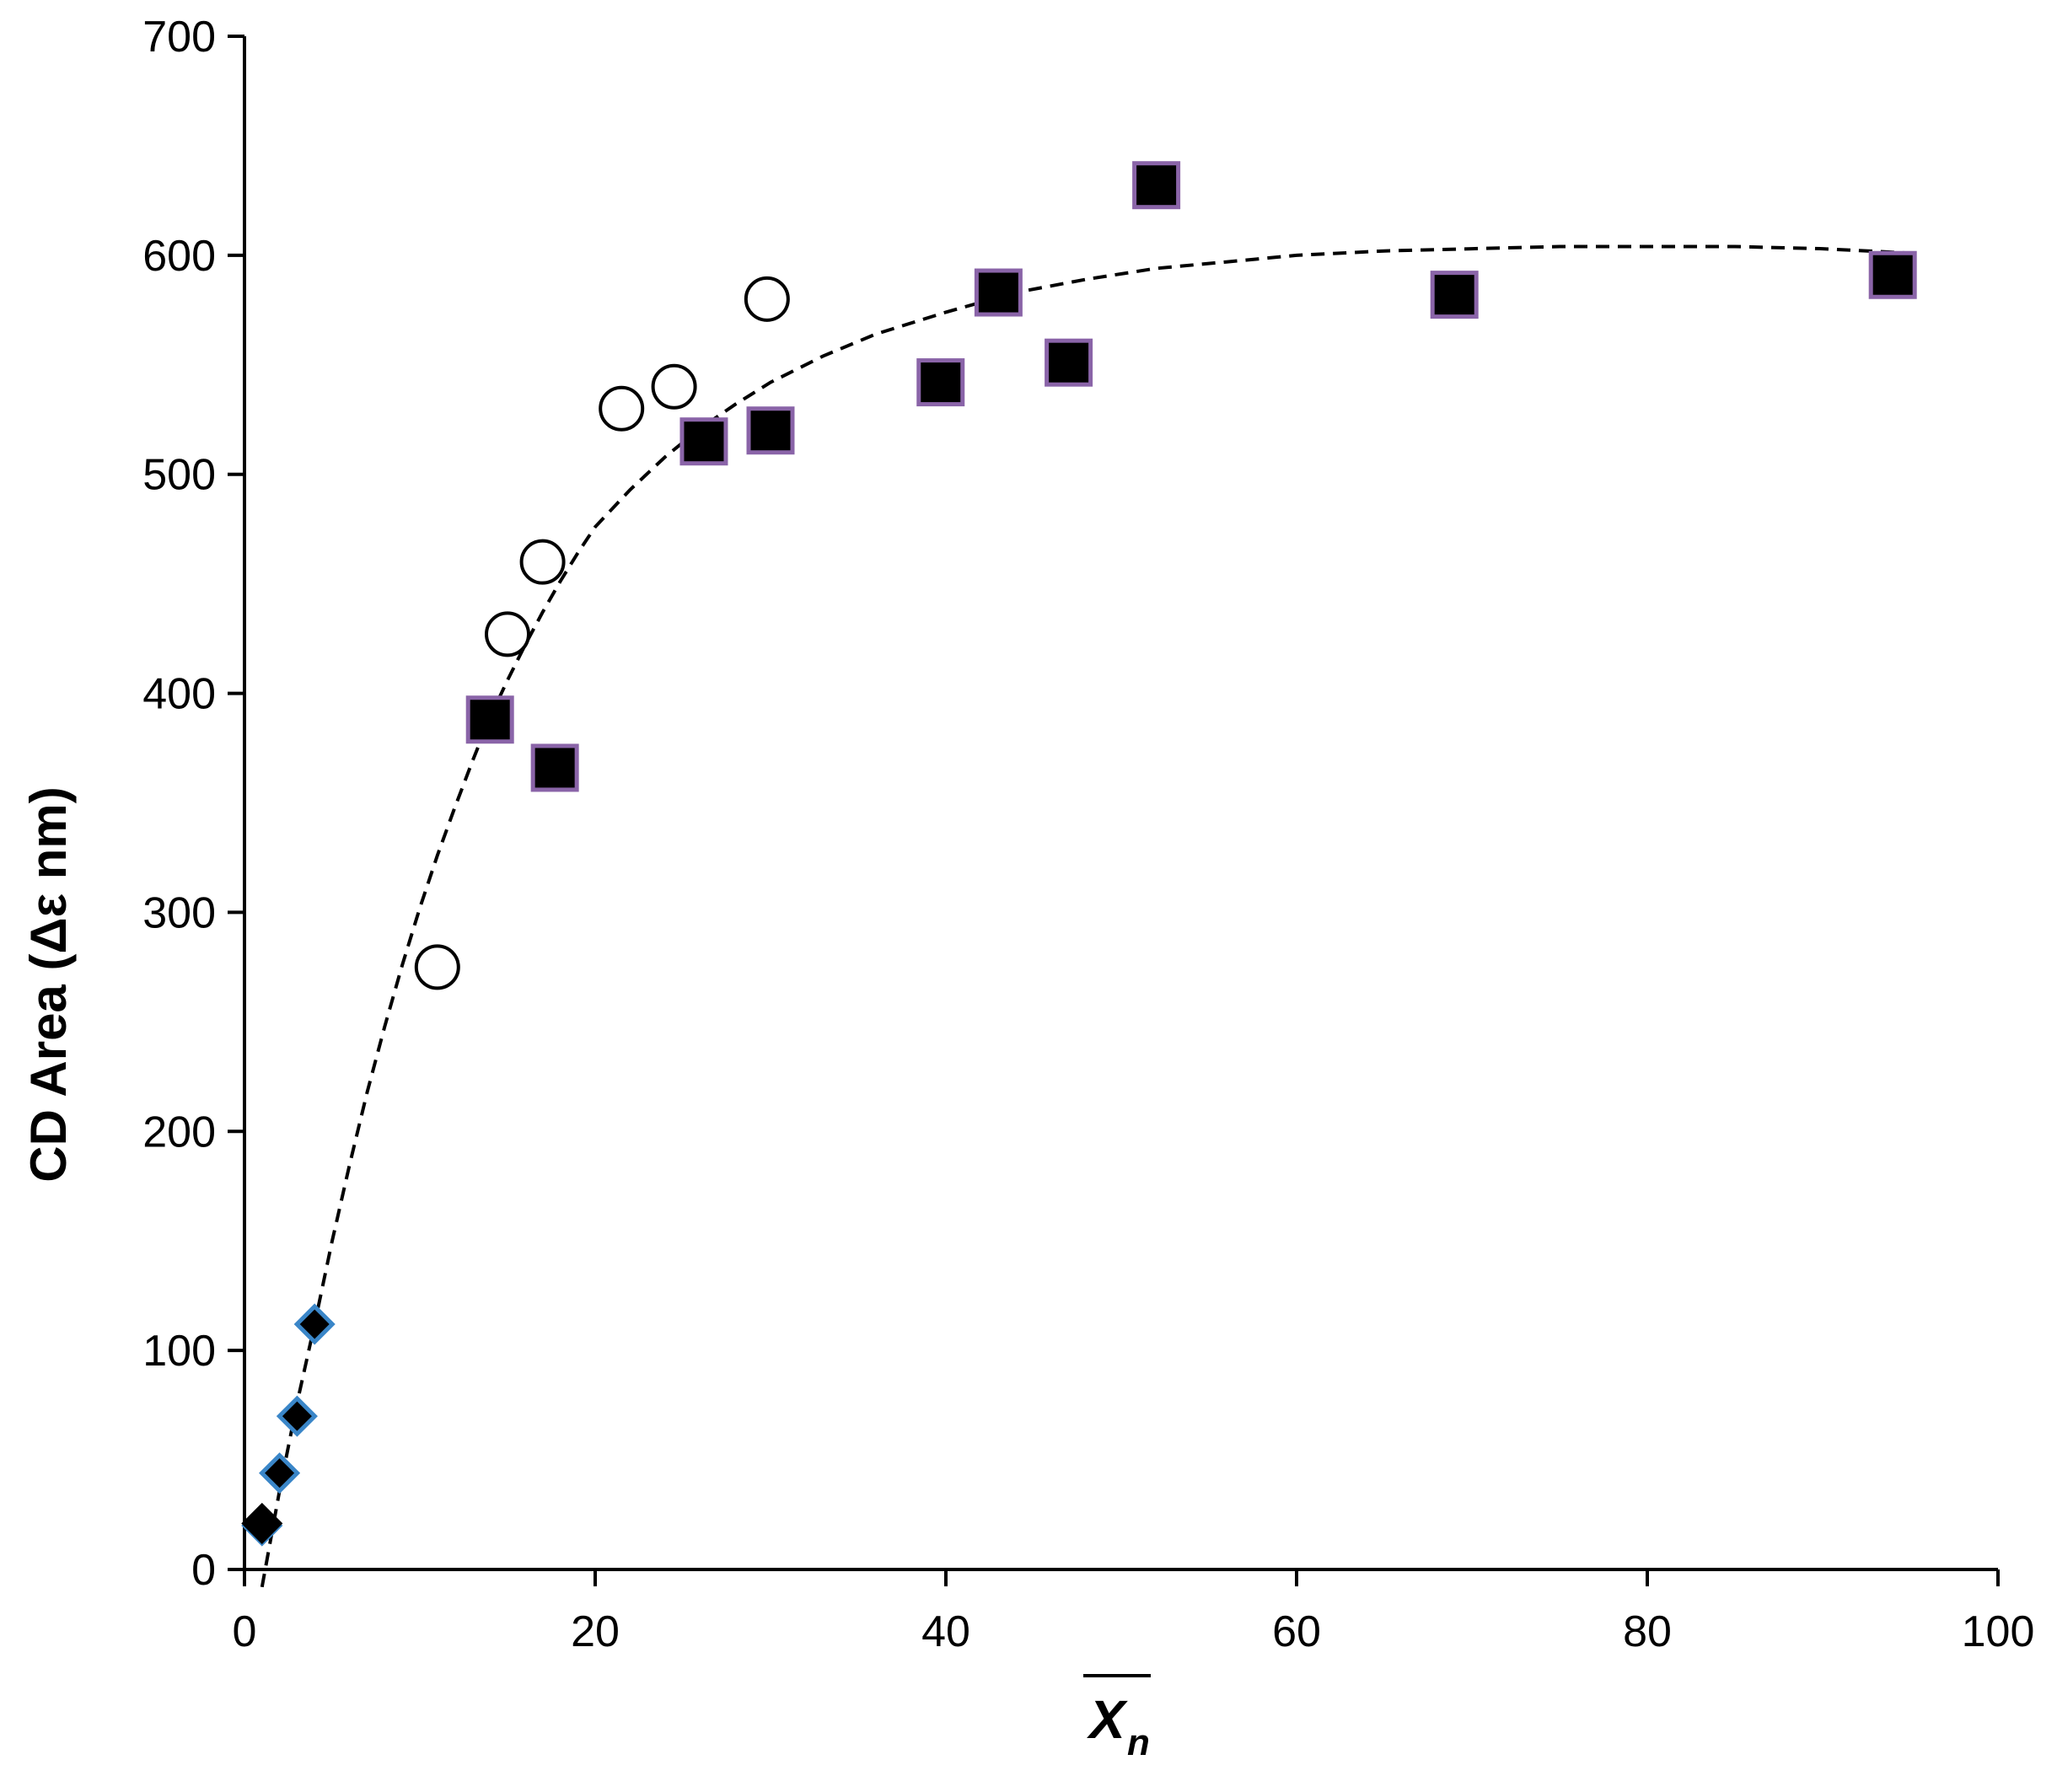 The height and width of the screenshot is (1792, 2057). I want to click on x-tick-label: 20, so click(595, 1632).